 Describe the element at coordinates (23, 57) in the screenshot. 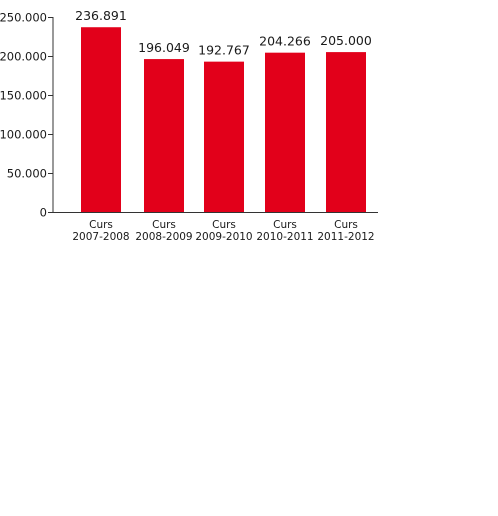

I see `y-tick-label: 200.000` at that location.